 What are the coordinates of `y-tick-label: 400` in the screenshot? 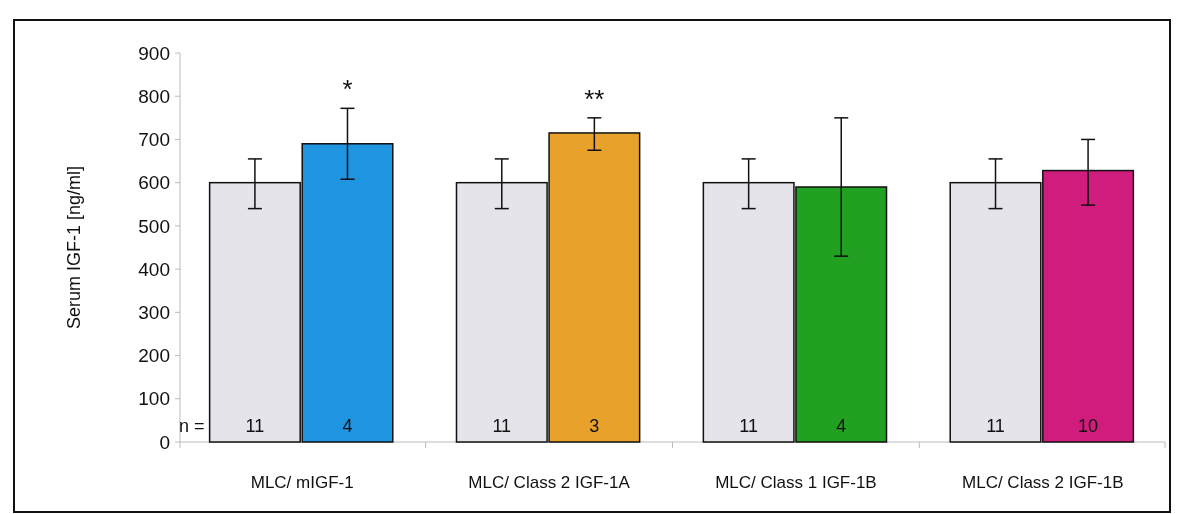 It's located at (154, 269).